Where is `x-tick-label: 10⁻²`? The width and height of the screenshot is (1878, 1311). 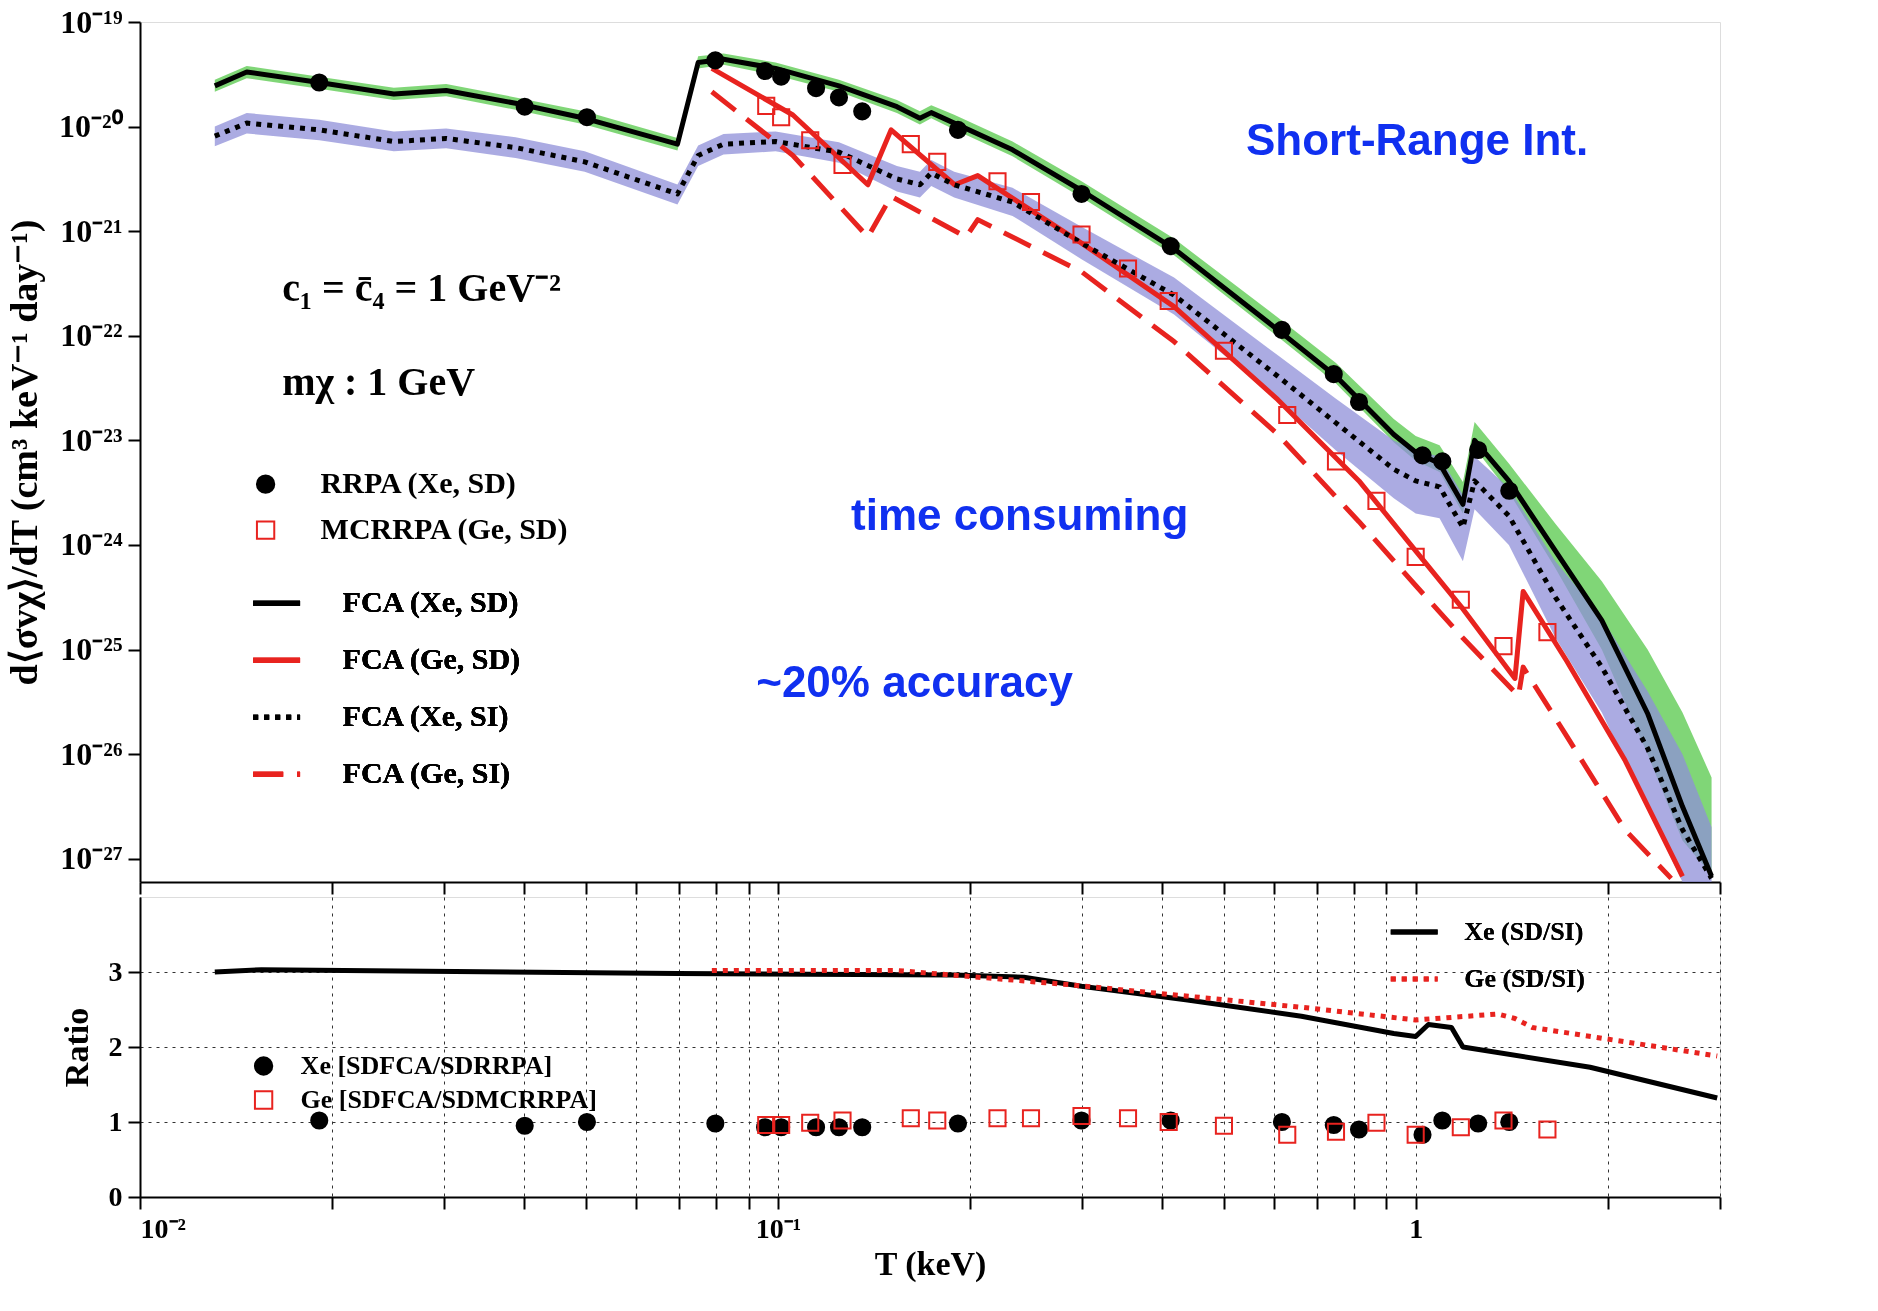 x-tick-label: 10⁻² is located at coordinates (163, 1228).